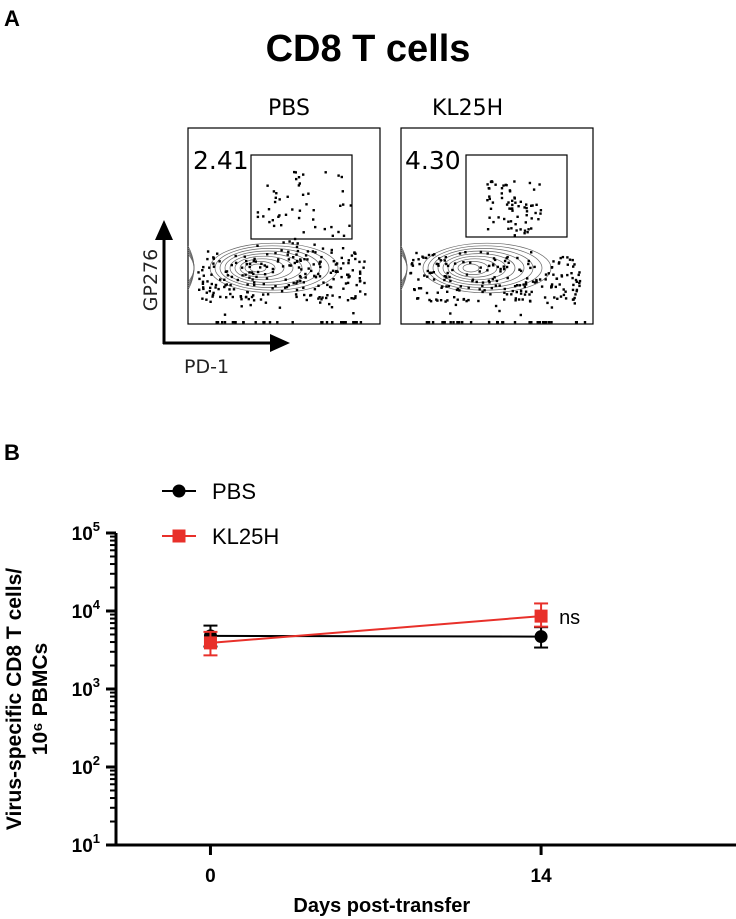 This screenshot has height=919, width=736. I want to click on contour-edge, so click(404, 268).